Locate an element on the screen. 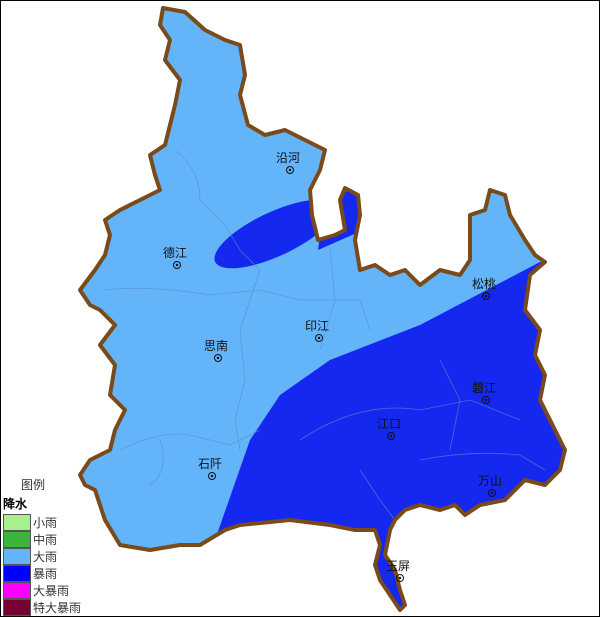  legend-item: 小雨 is located at coordinates (42, 522).